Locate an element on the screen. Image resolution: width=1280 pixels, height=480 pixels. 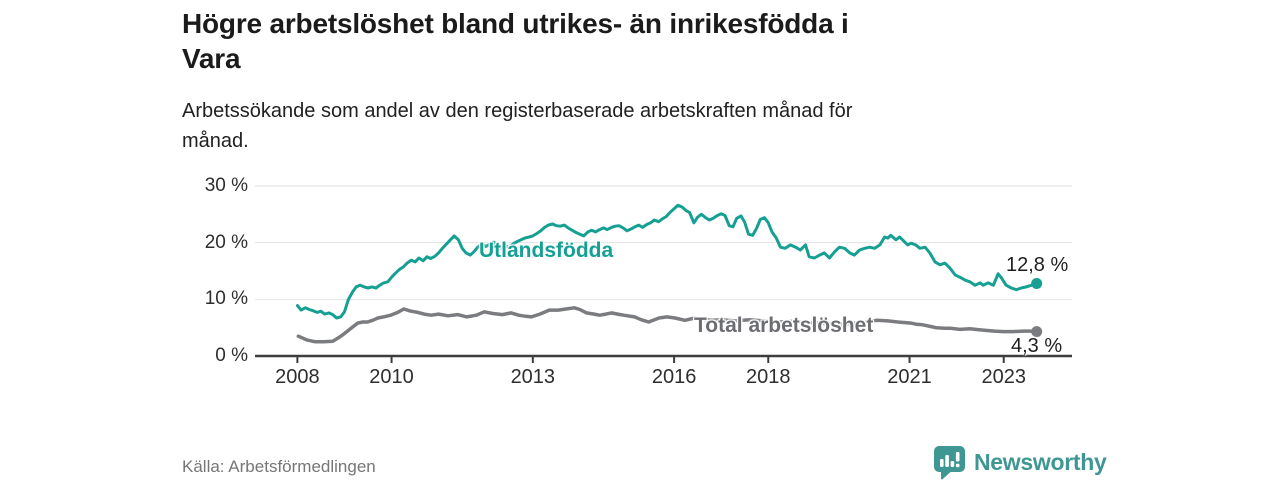
x-axis-label-2008: 2008 is located at coordinates (297, 377).